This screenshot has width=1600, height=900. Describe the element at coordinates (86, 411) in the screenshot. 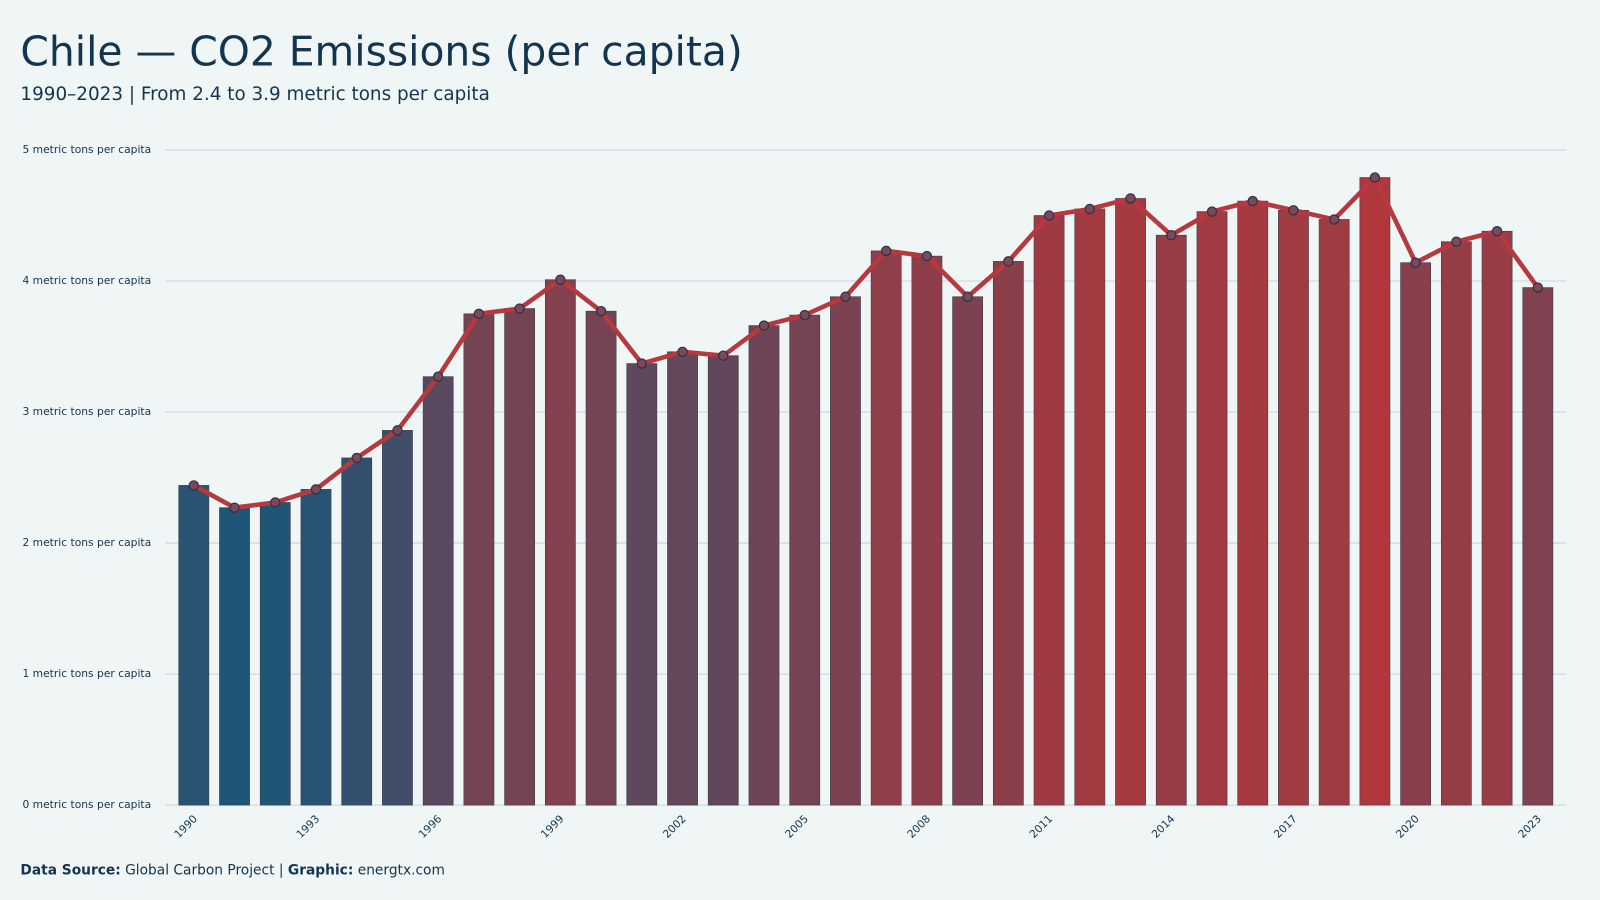

I see `y-tick-label: 3 metric tons per capita` at that location.